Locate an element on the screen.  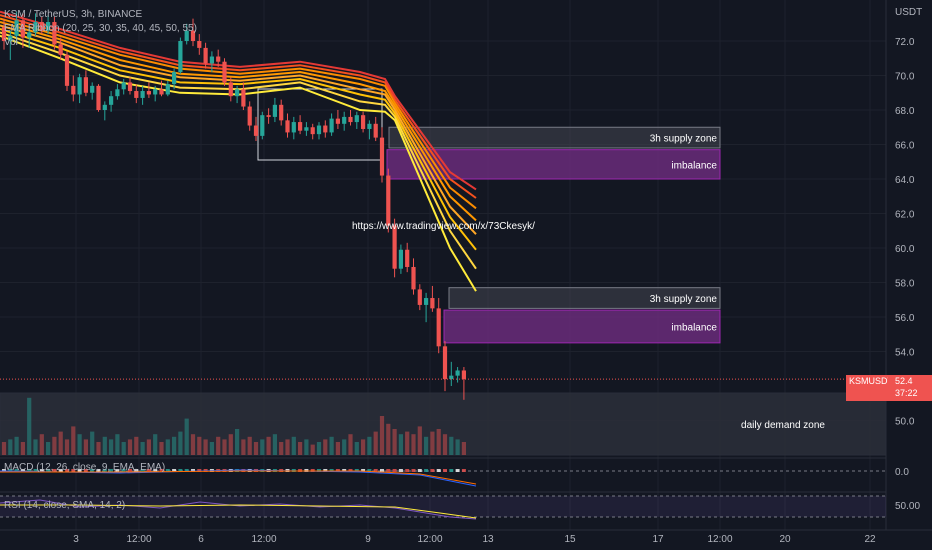
x-tick-label: 3 is located at coordinates (76, 539).